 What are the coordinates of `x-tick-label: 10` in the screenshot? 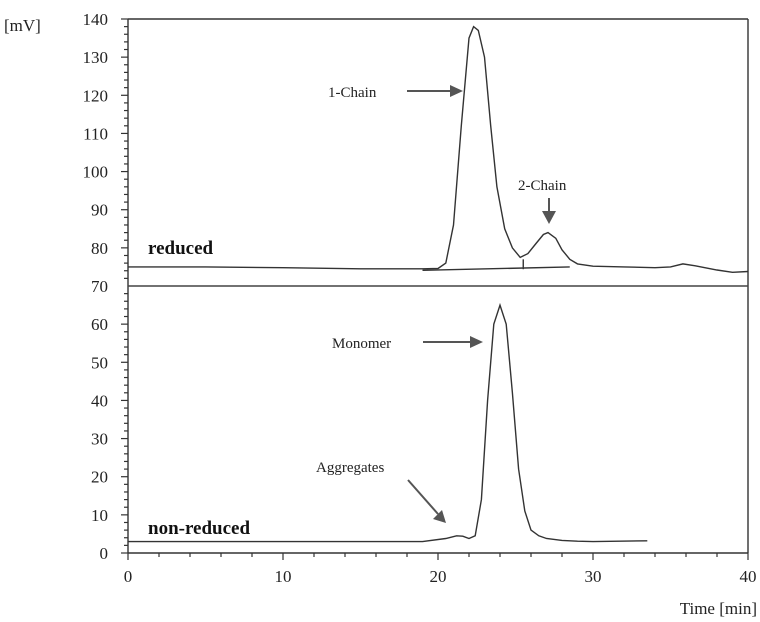 It's located at (283, 576).